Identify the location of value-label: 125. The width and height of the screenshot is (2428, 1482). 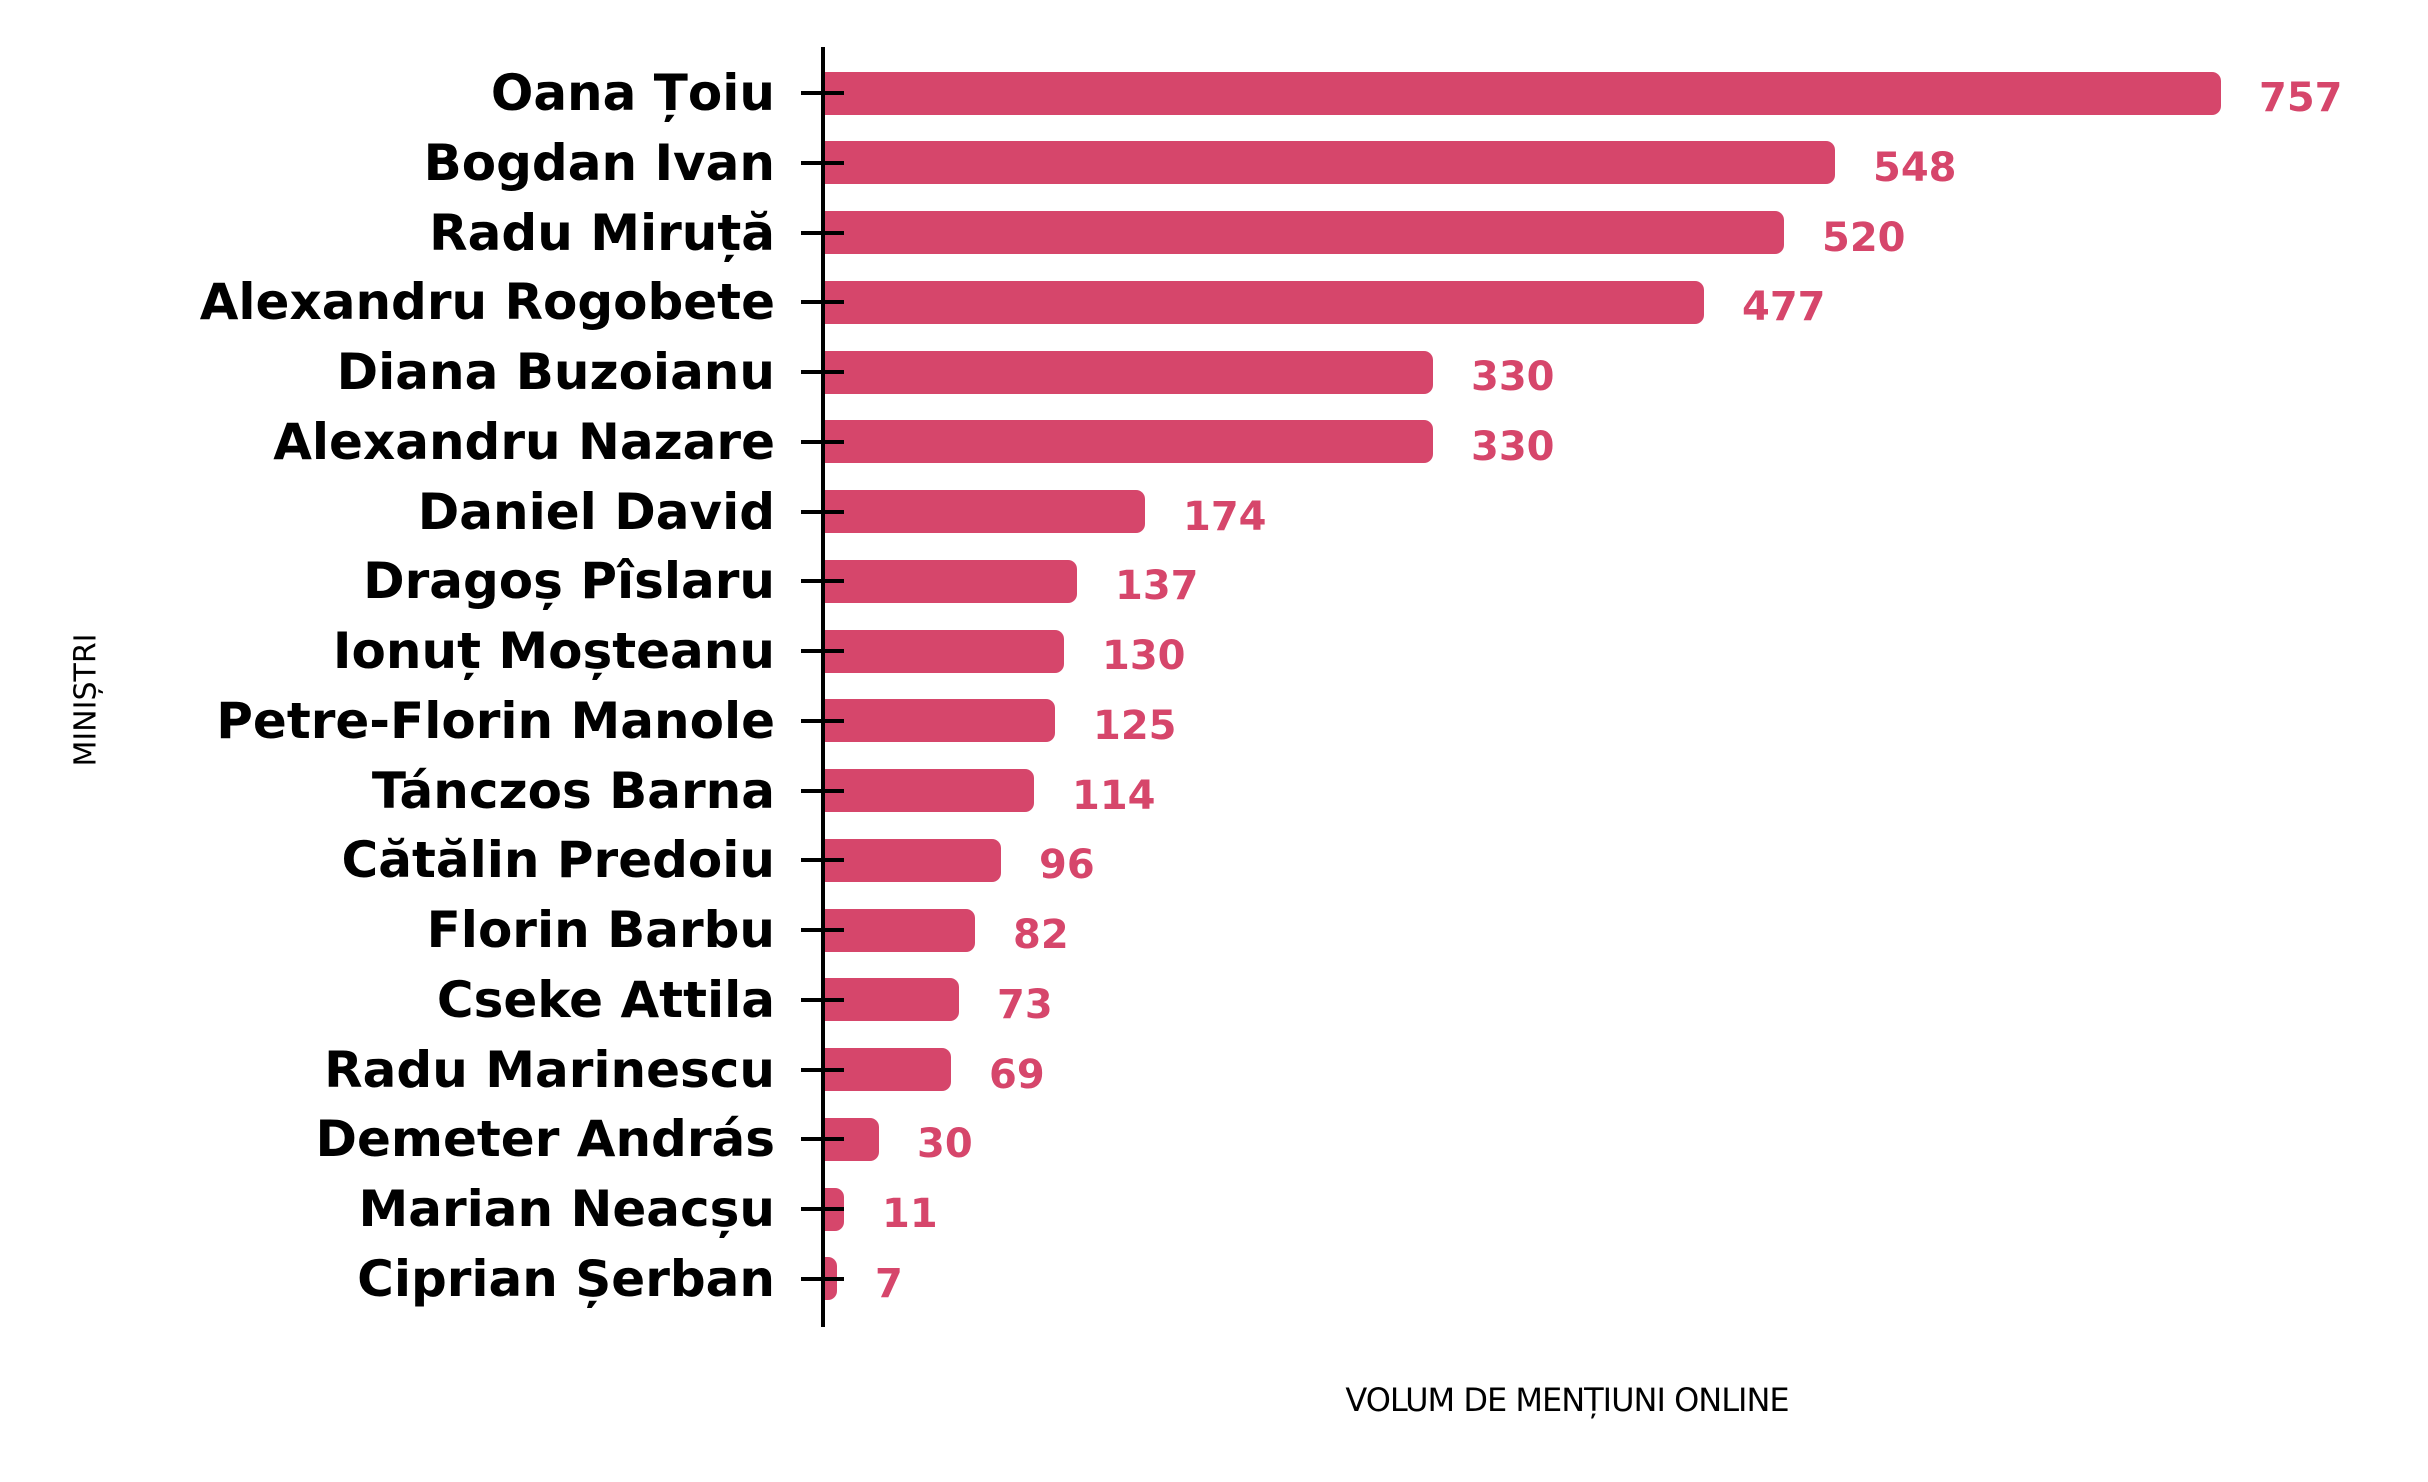
(1135, 725).